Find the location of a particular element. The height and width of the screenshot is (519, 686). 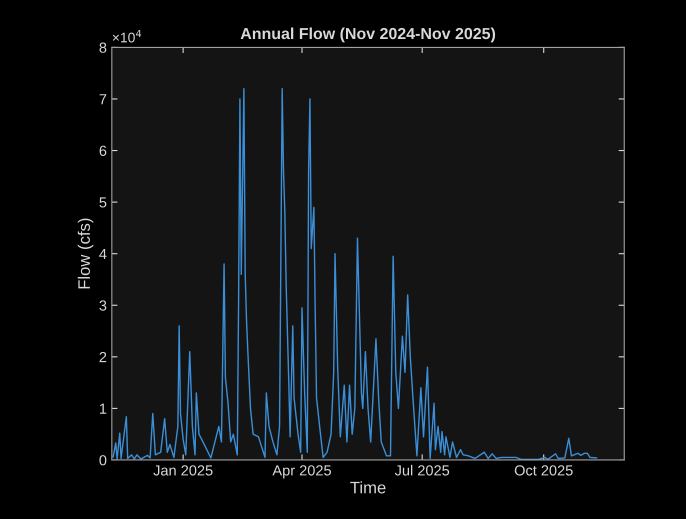

y-tick-label: 4 is located at coordinates (103, 253).